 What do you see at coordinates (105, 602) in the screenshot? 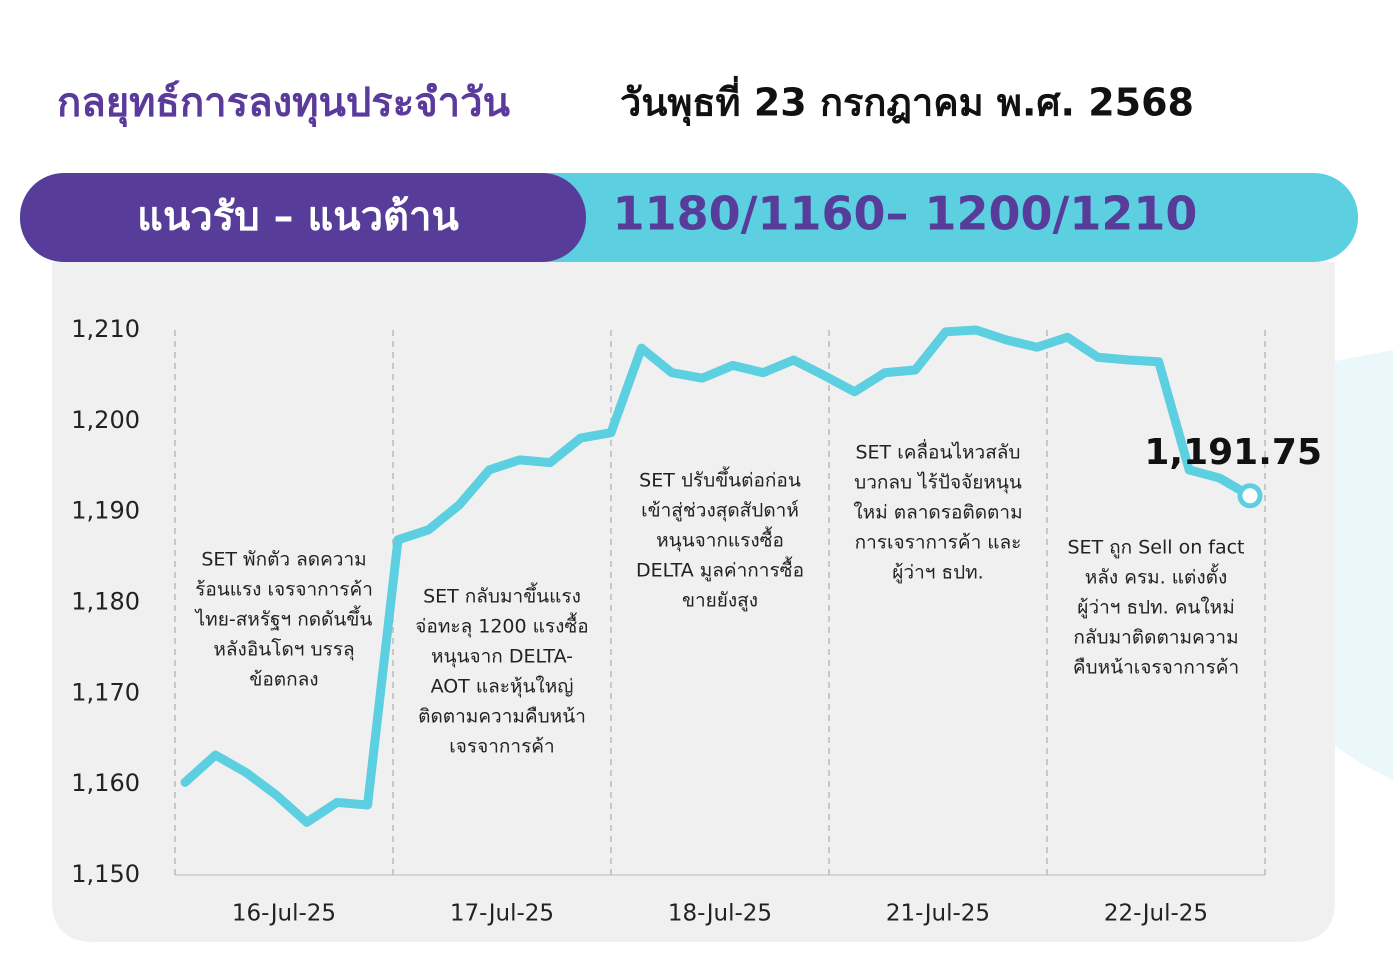
I see `y-tick-label: 1,180` at bounding box center [105, 602].